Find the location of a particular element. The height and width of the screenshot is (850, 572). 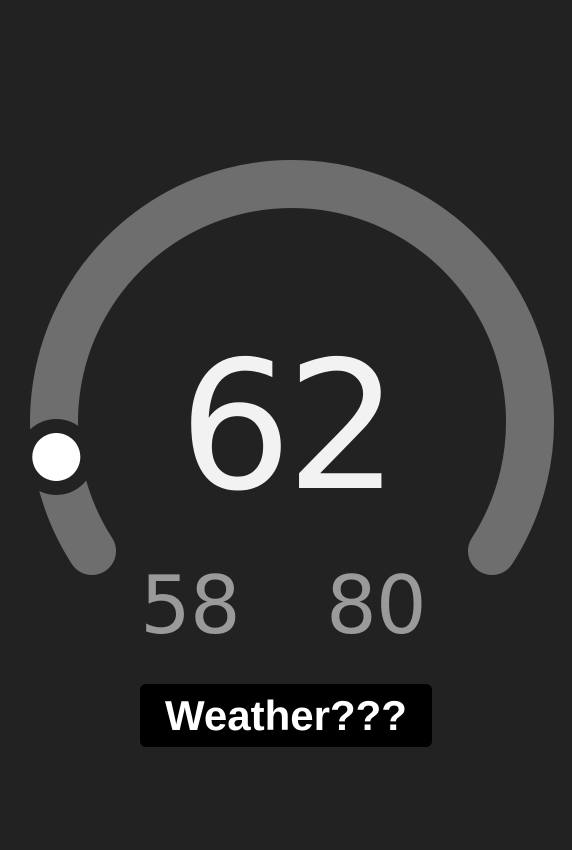

gauge-indicator-dot is located at coordinates (56, 457).